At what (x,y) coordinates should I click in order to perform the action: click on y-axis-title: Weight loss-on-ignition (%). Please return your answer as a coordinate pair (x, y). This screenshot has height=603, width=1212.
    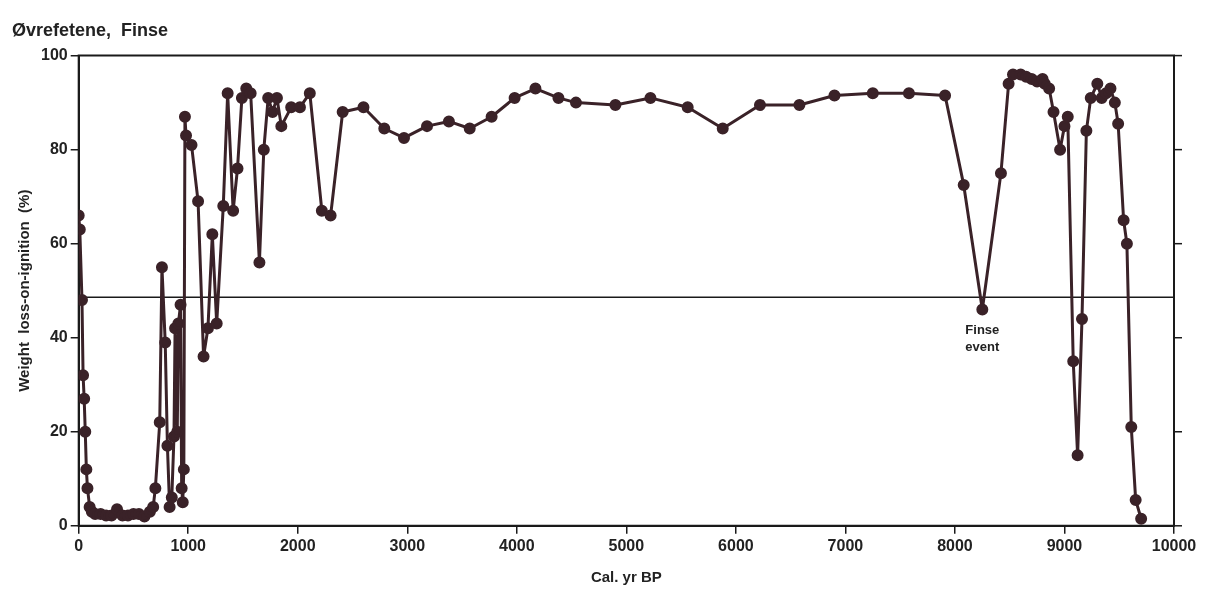
    Looking at the image, I should click on (24, 290).